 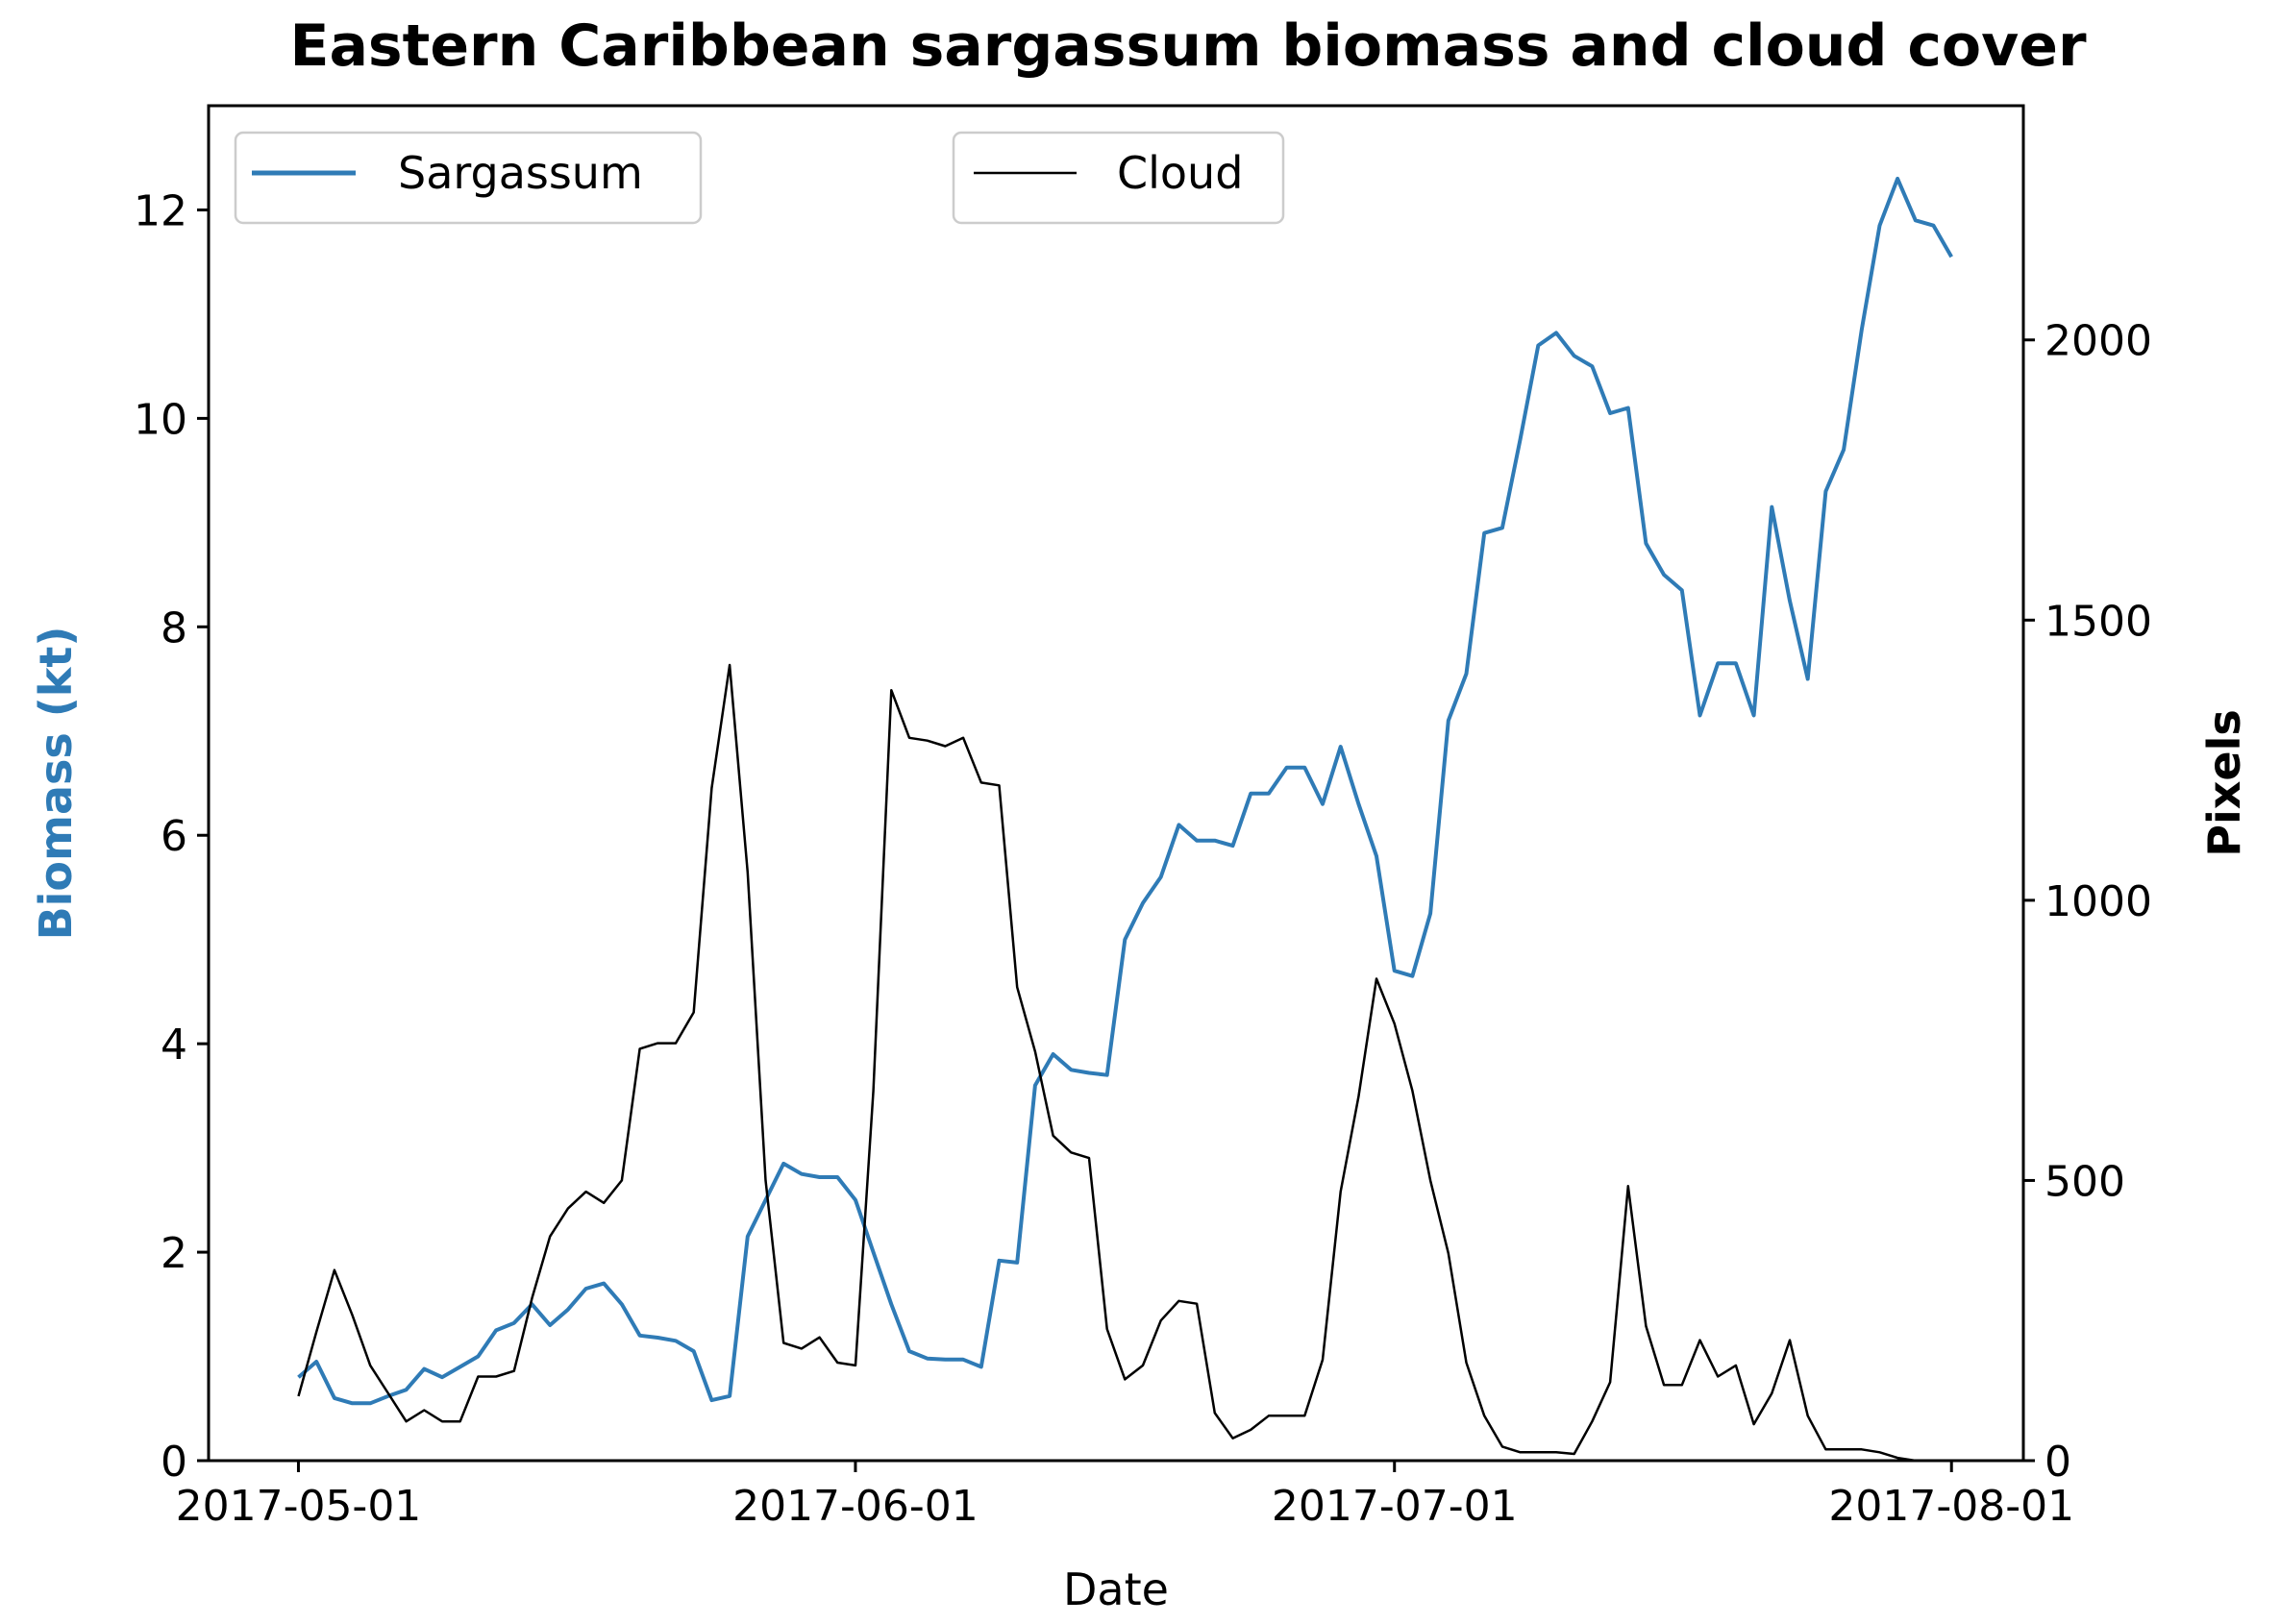 I want to click on left-y-axis: 0 2 4 6 8 10 12, so click(x=171, y=837).